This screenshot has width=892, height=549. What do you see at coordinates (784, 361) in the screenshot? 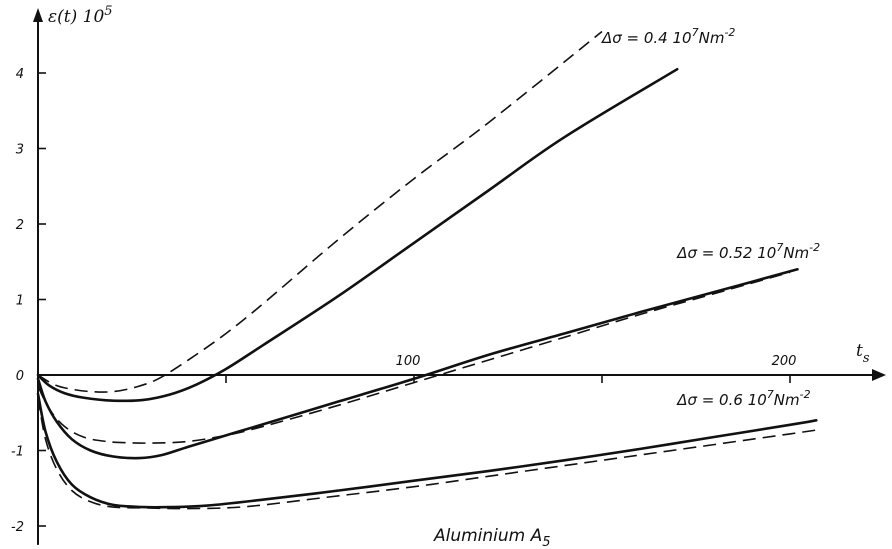
I see `x-tick-label: 200` at bounding box center [784, 361].